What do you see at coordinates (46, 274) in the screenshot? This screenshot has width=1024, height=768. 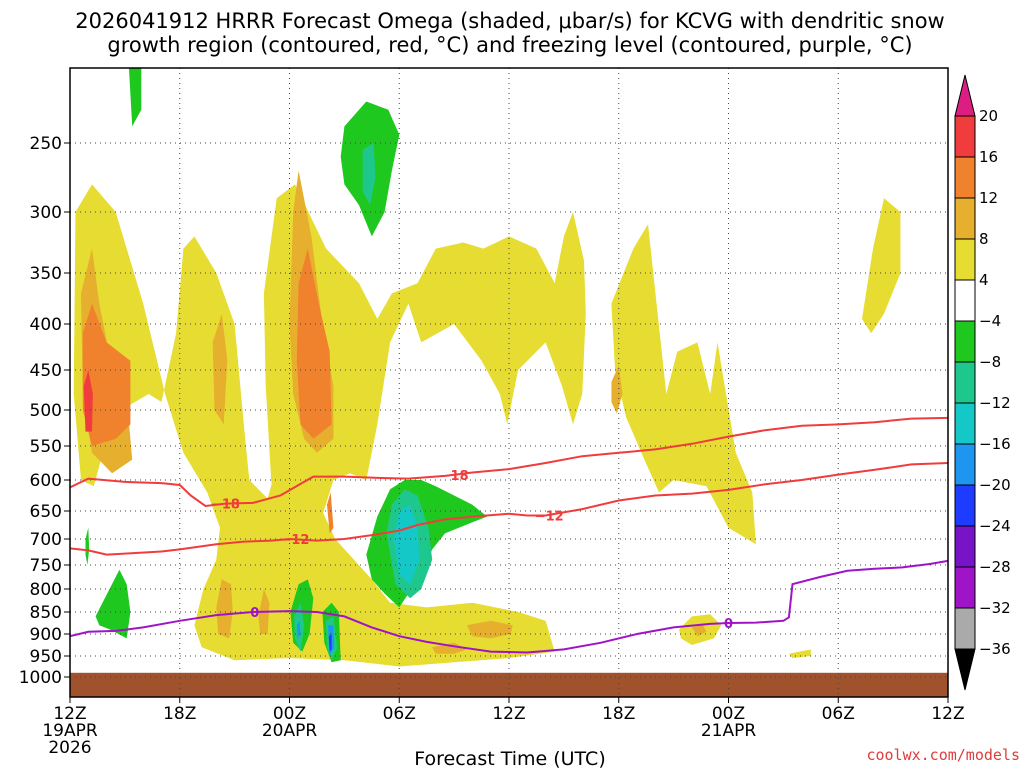 I see `y-tick-label-350: 350` at bounding box center [46, 274].